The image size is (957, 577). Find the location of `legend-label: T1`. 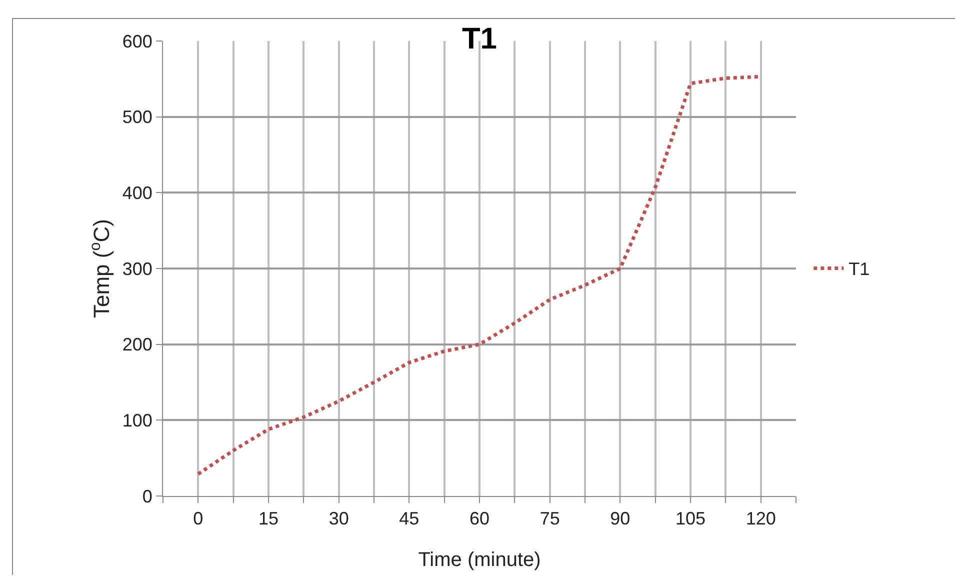

legend-label: T1 is located at coordinates (859, 269).